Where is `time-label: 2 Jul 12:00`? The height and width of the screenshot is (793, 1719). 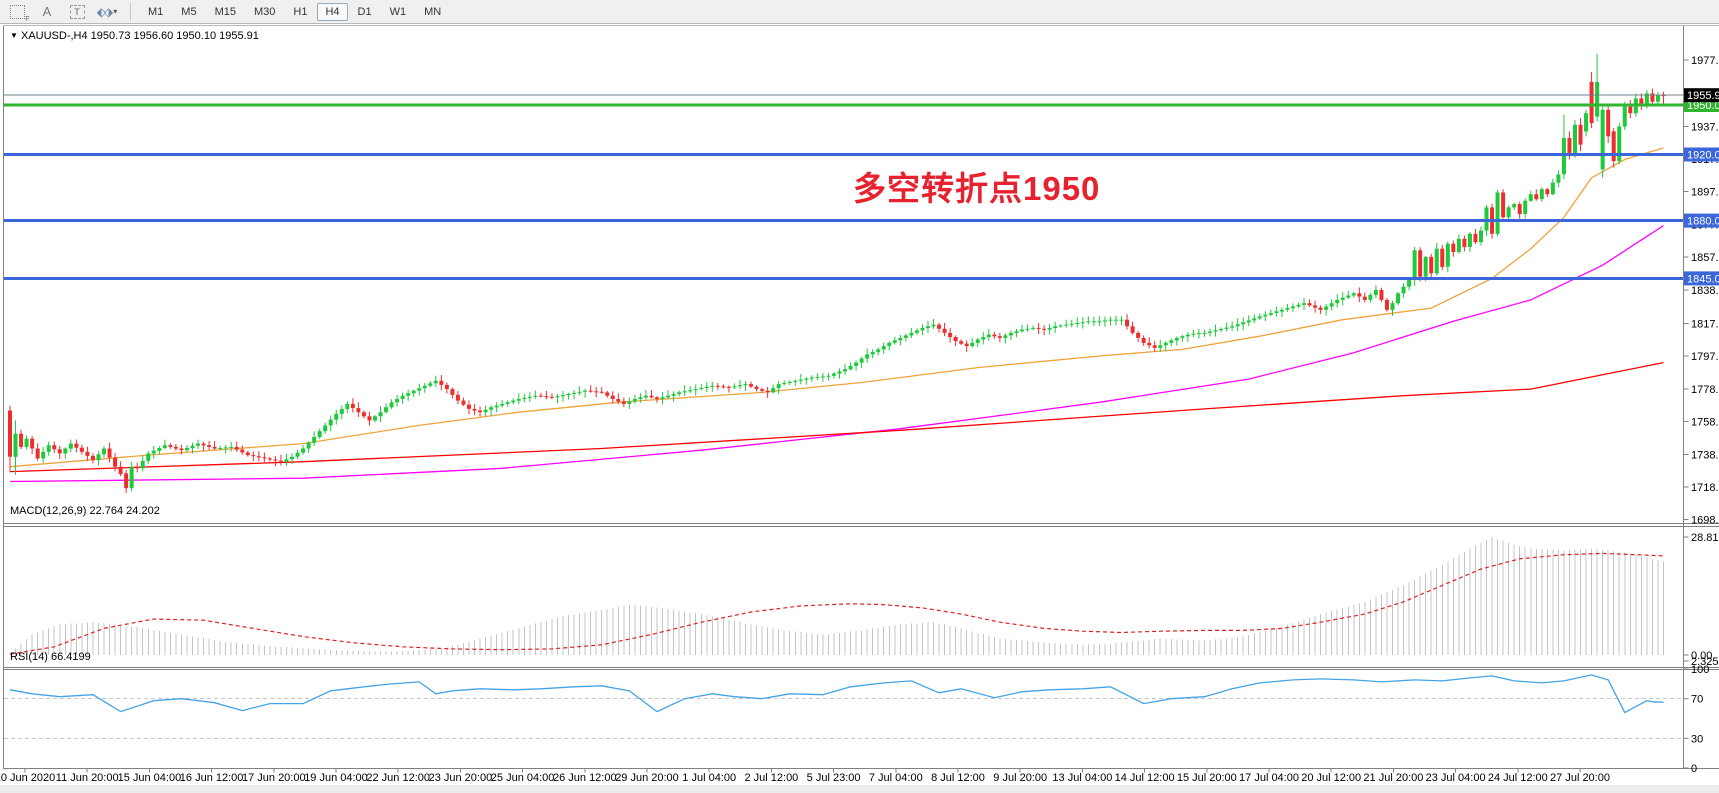 time-label: 2 Jul 12:00 is located at coordinates (771, 778).